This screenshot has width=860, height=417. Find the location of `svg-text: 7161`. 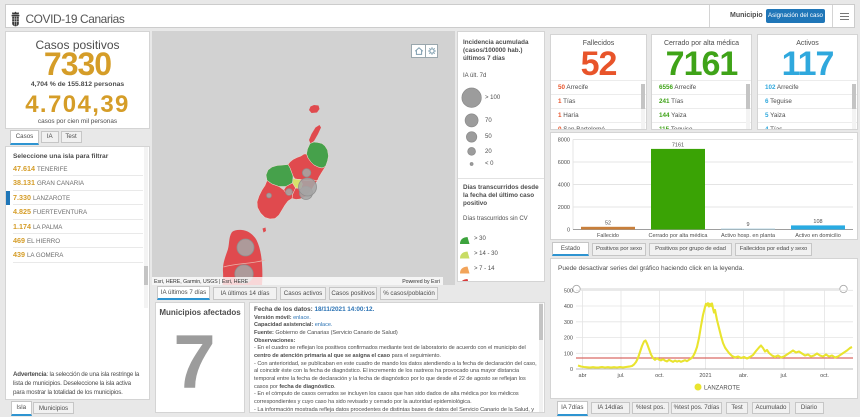

svg-text: 7161 is located at coordinates (678, 146).